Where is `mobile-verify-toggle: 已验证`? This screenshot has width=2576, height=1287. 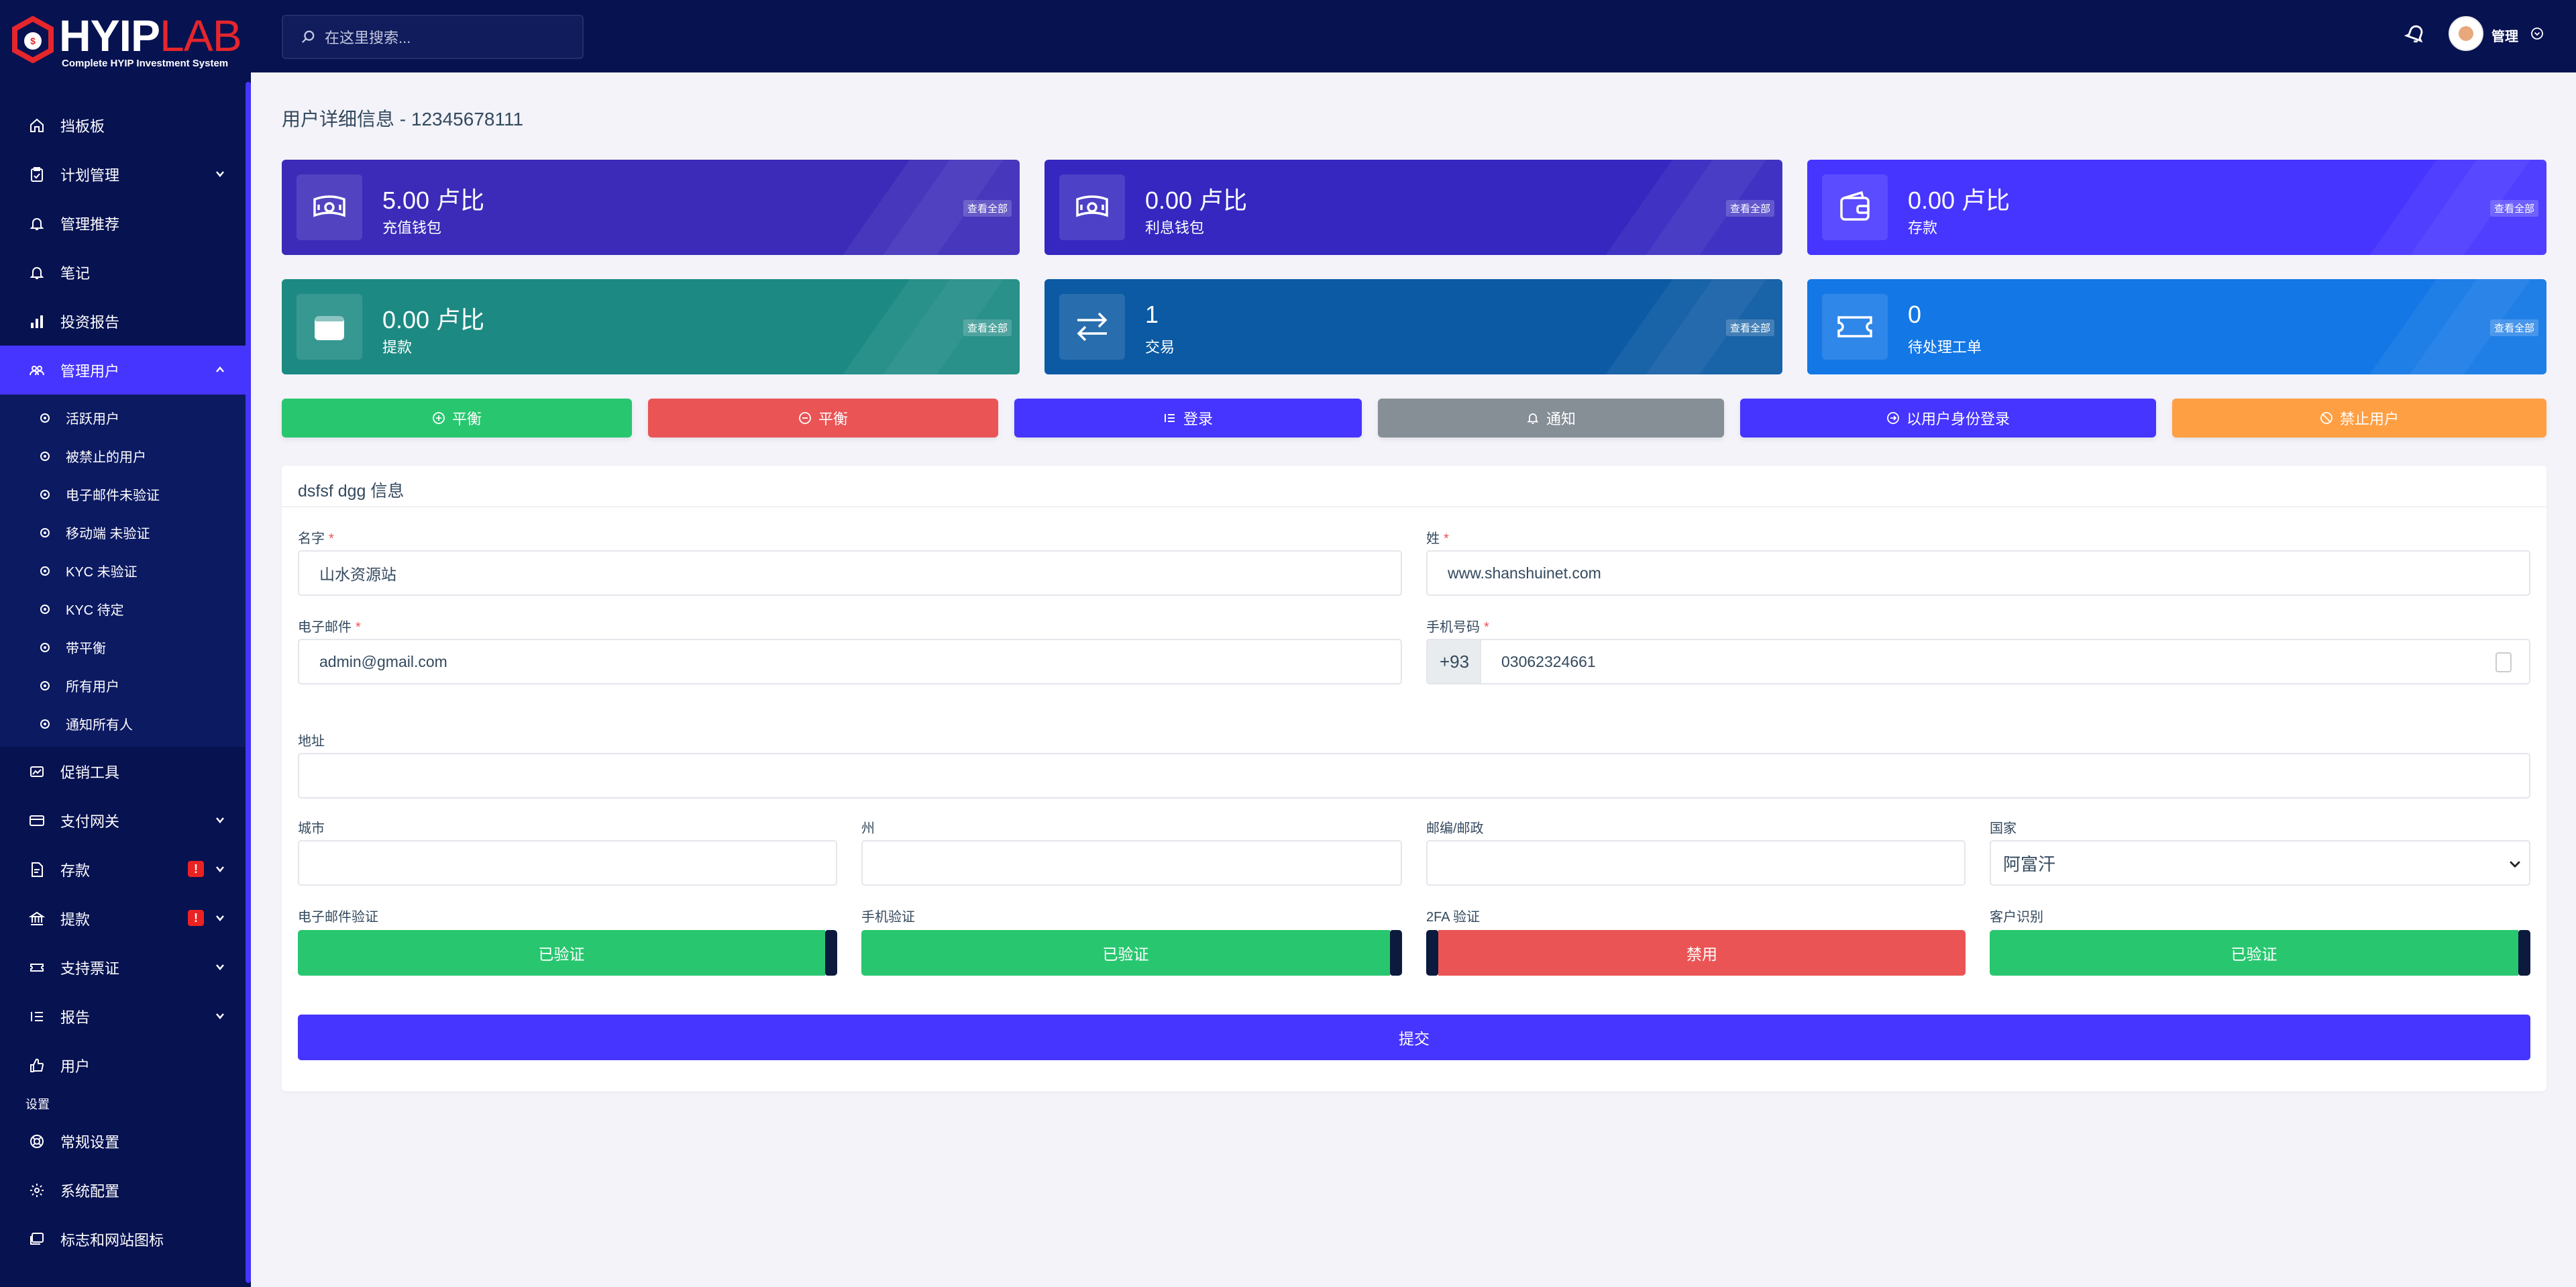 mobile-verify-toggle: 已验证 is located at coordinates (1131, 953).